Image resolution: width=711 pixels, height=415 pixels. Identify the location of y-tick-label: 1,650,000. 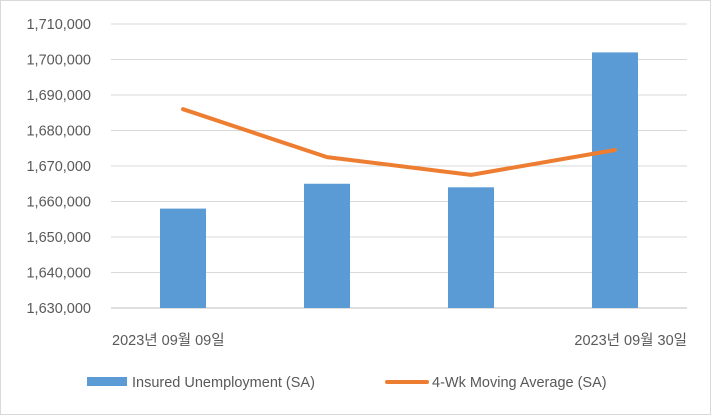
(58, 238).